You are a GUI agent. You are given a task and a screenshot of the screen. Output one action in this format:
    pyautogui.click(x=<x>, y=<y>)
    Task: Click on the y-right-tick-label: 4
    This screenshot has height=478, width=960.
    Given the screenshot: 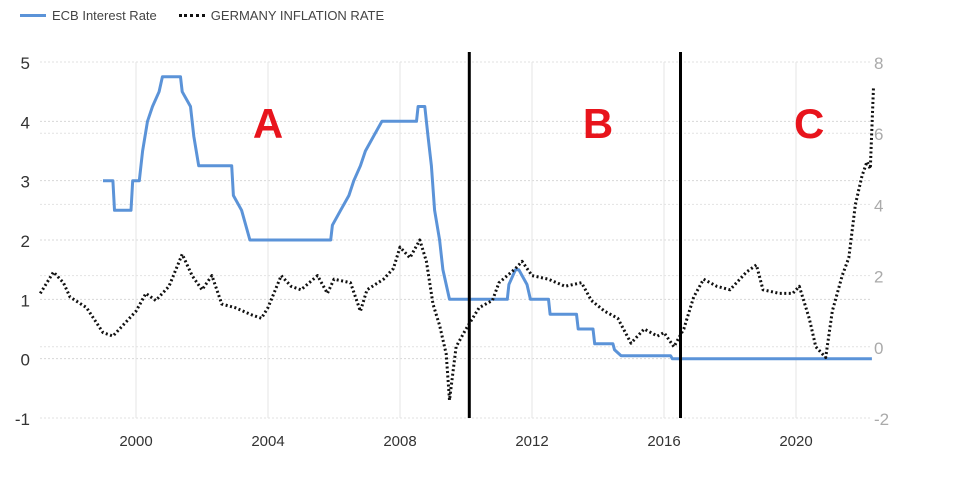 What is the action you would take?
    pyautogui.click(x=878, y=205)
    